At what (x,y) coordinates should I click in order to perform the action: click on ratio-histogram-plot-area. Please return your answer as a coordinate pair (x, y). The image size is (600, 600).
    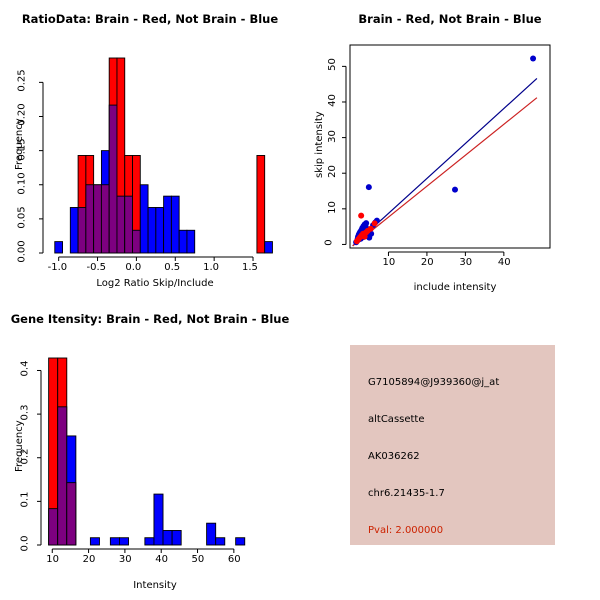
    Looking at the image, I should click on (156, 159).